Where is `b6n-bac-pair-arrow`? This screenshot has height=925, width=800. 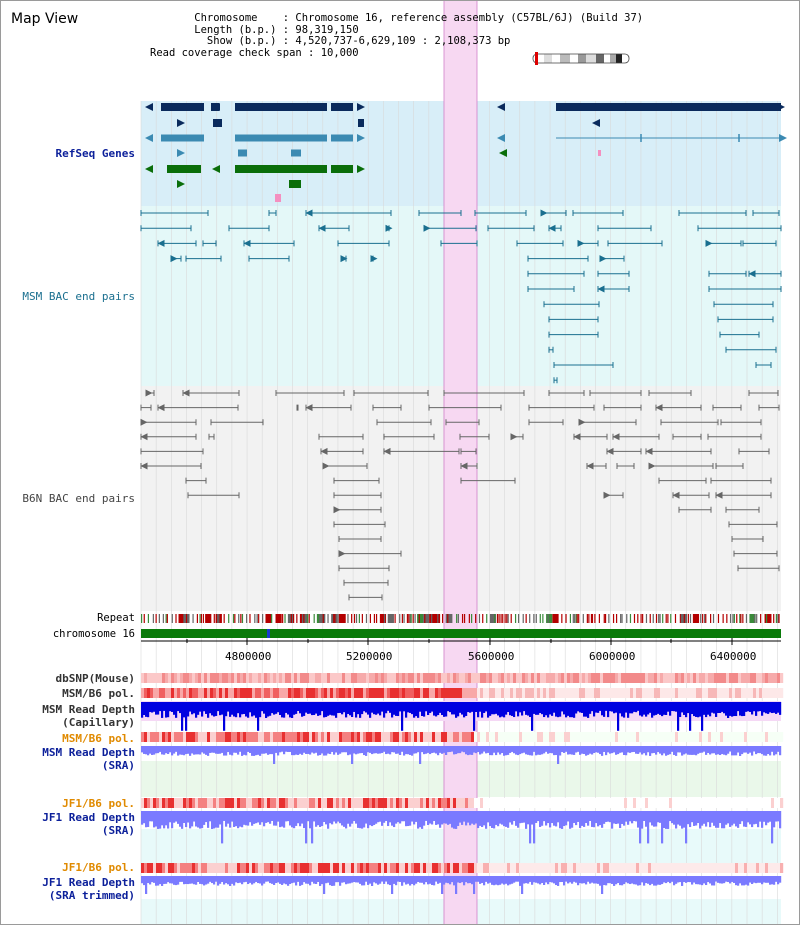
b6n-bac-pair-arrow is located at coordinates (607, 495).